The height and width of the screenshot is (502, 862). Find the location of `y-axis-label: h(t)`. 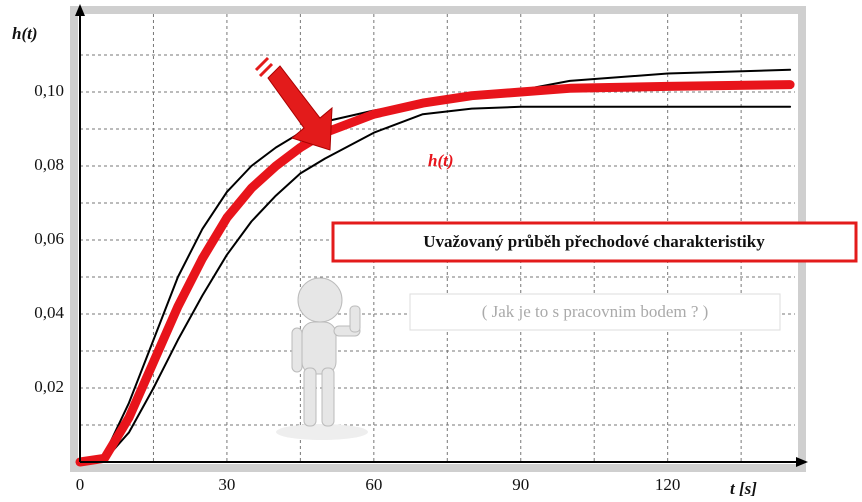

y-axis-label: h(t) is located at coordinates (25, 33).